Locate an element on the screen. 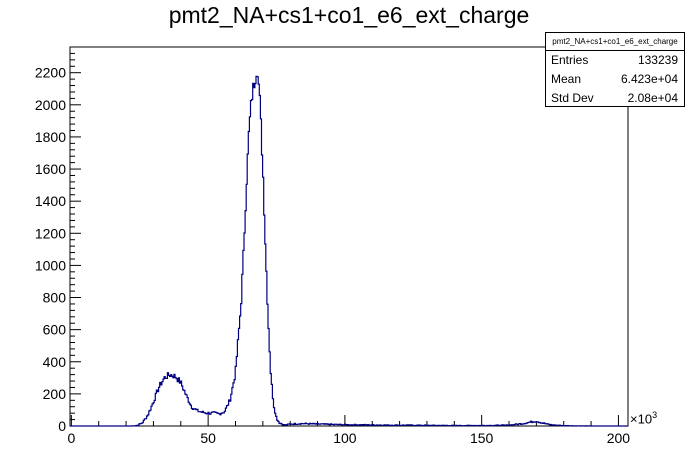 The image size is (698, 474). y-tick-label: 600 is located at coordinates (55, 330).